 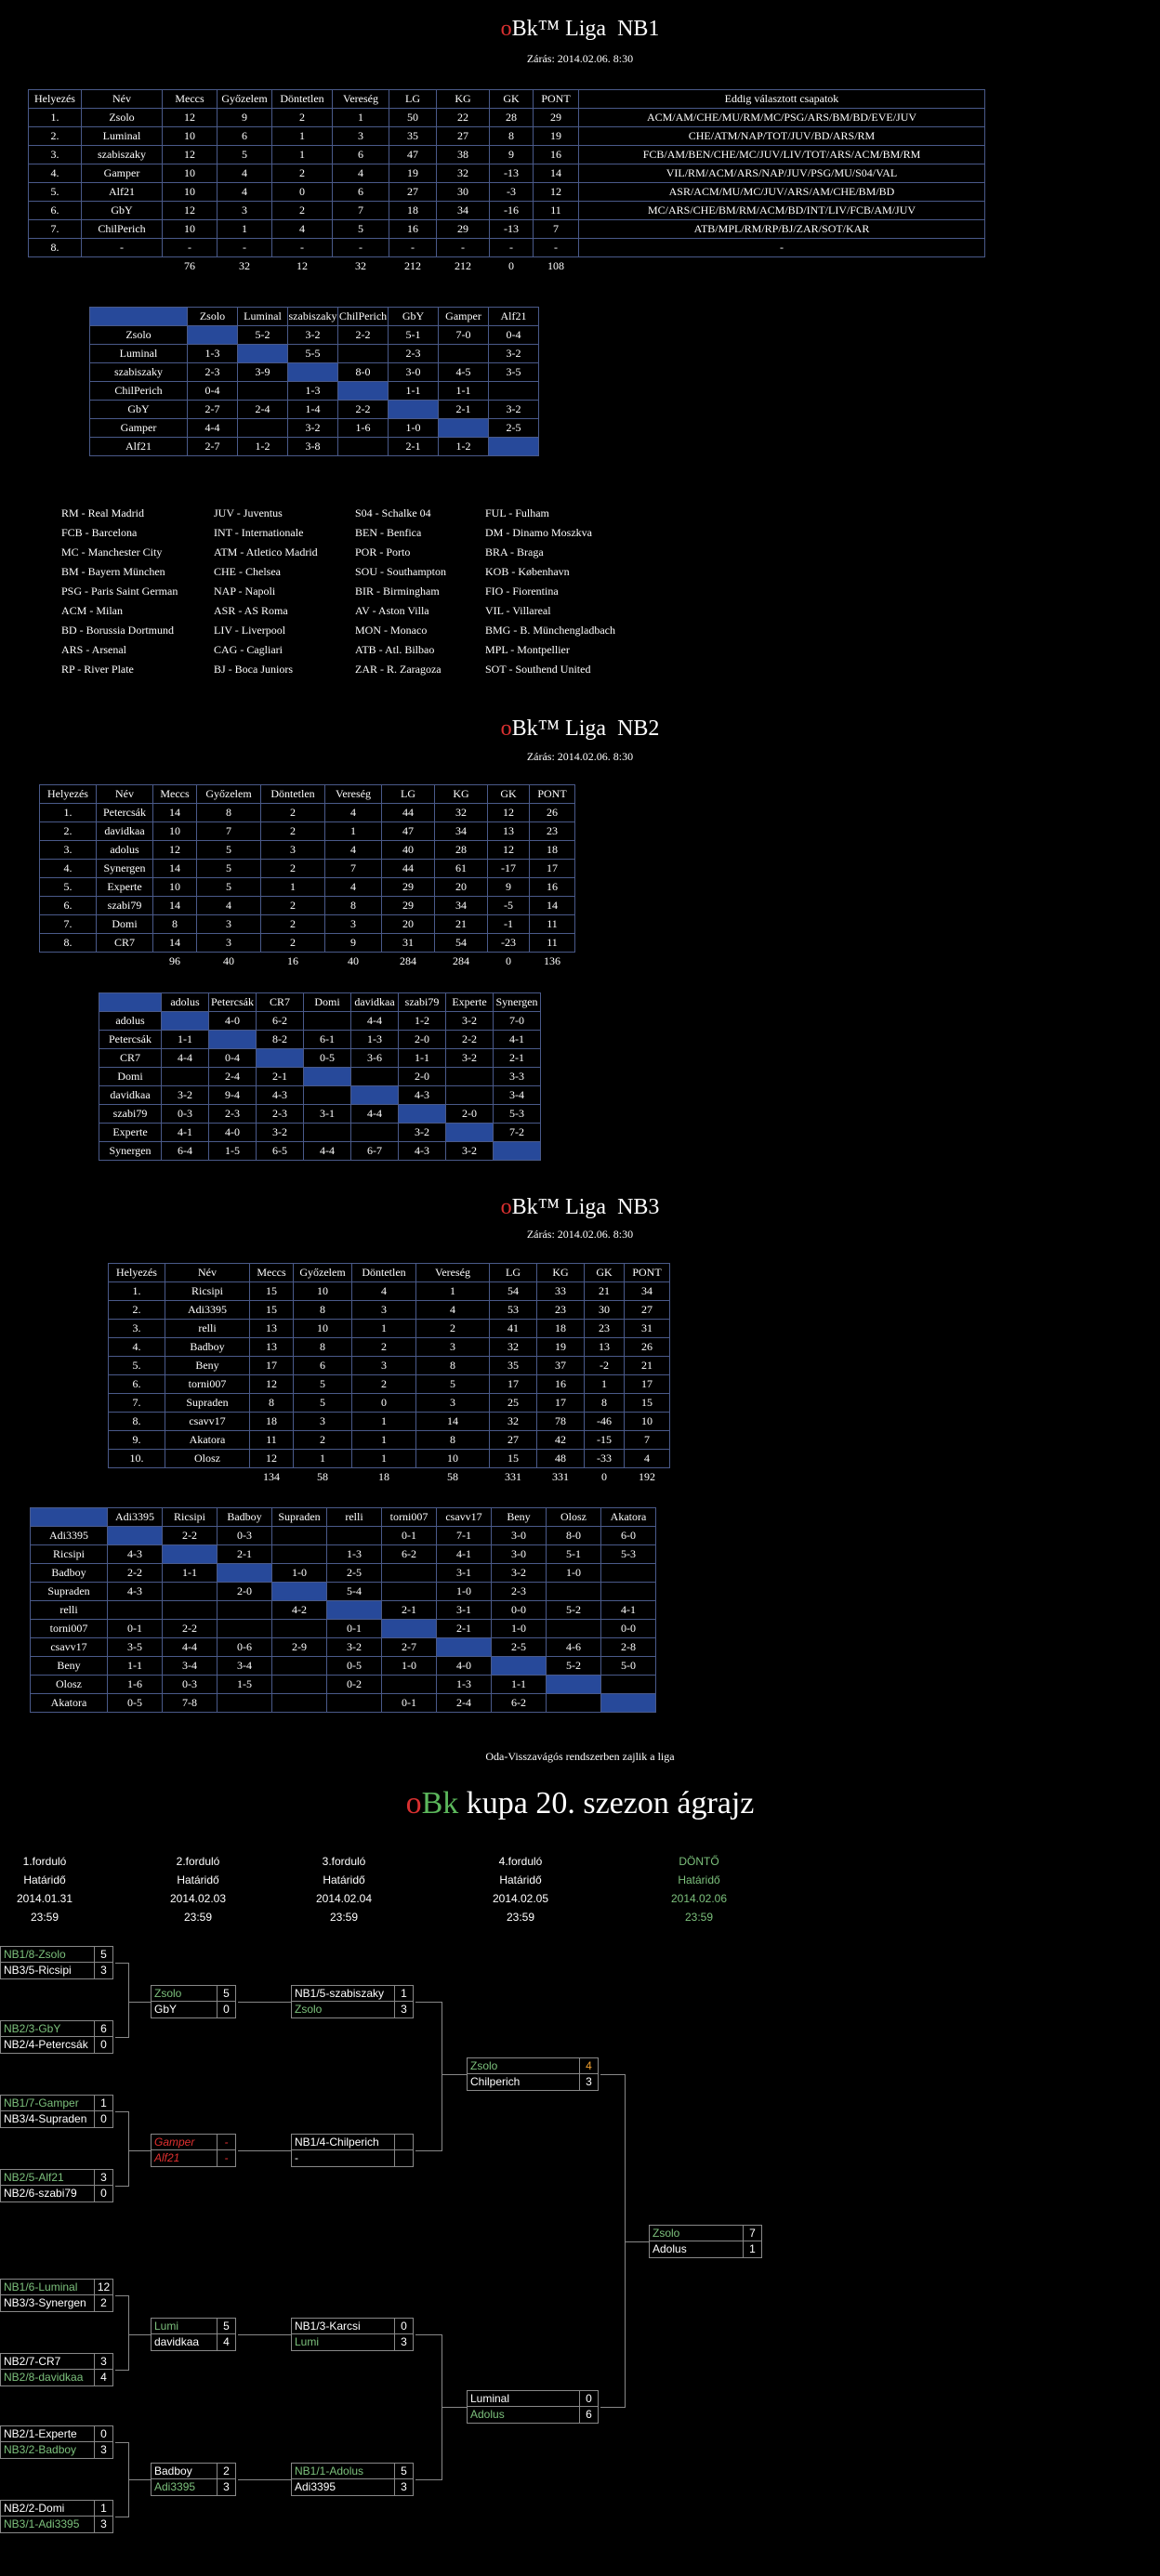 I want to click on row-header: ChilPerich, so click(x=138, y=391).